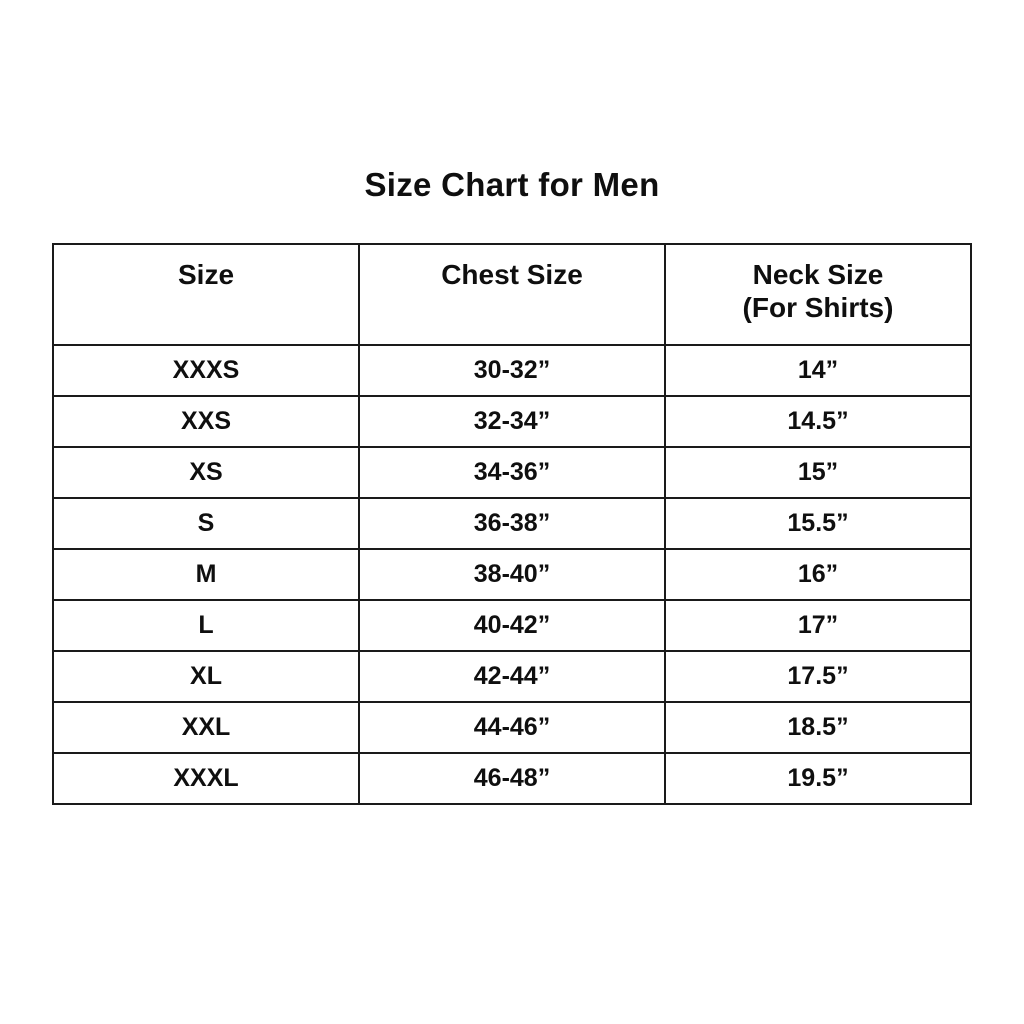  I want to click on table-header: Size Chest Size Neck Size (For Shirts), so click(512, 294).